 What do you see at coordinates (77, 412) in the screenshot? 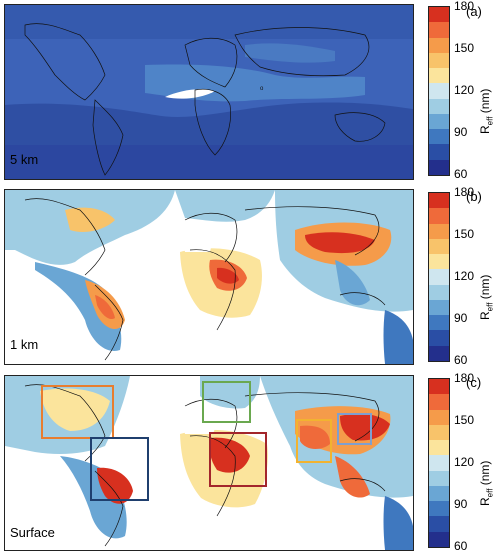
I see `region-box-north-america` at bounding box center [77, 412].